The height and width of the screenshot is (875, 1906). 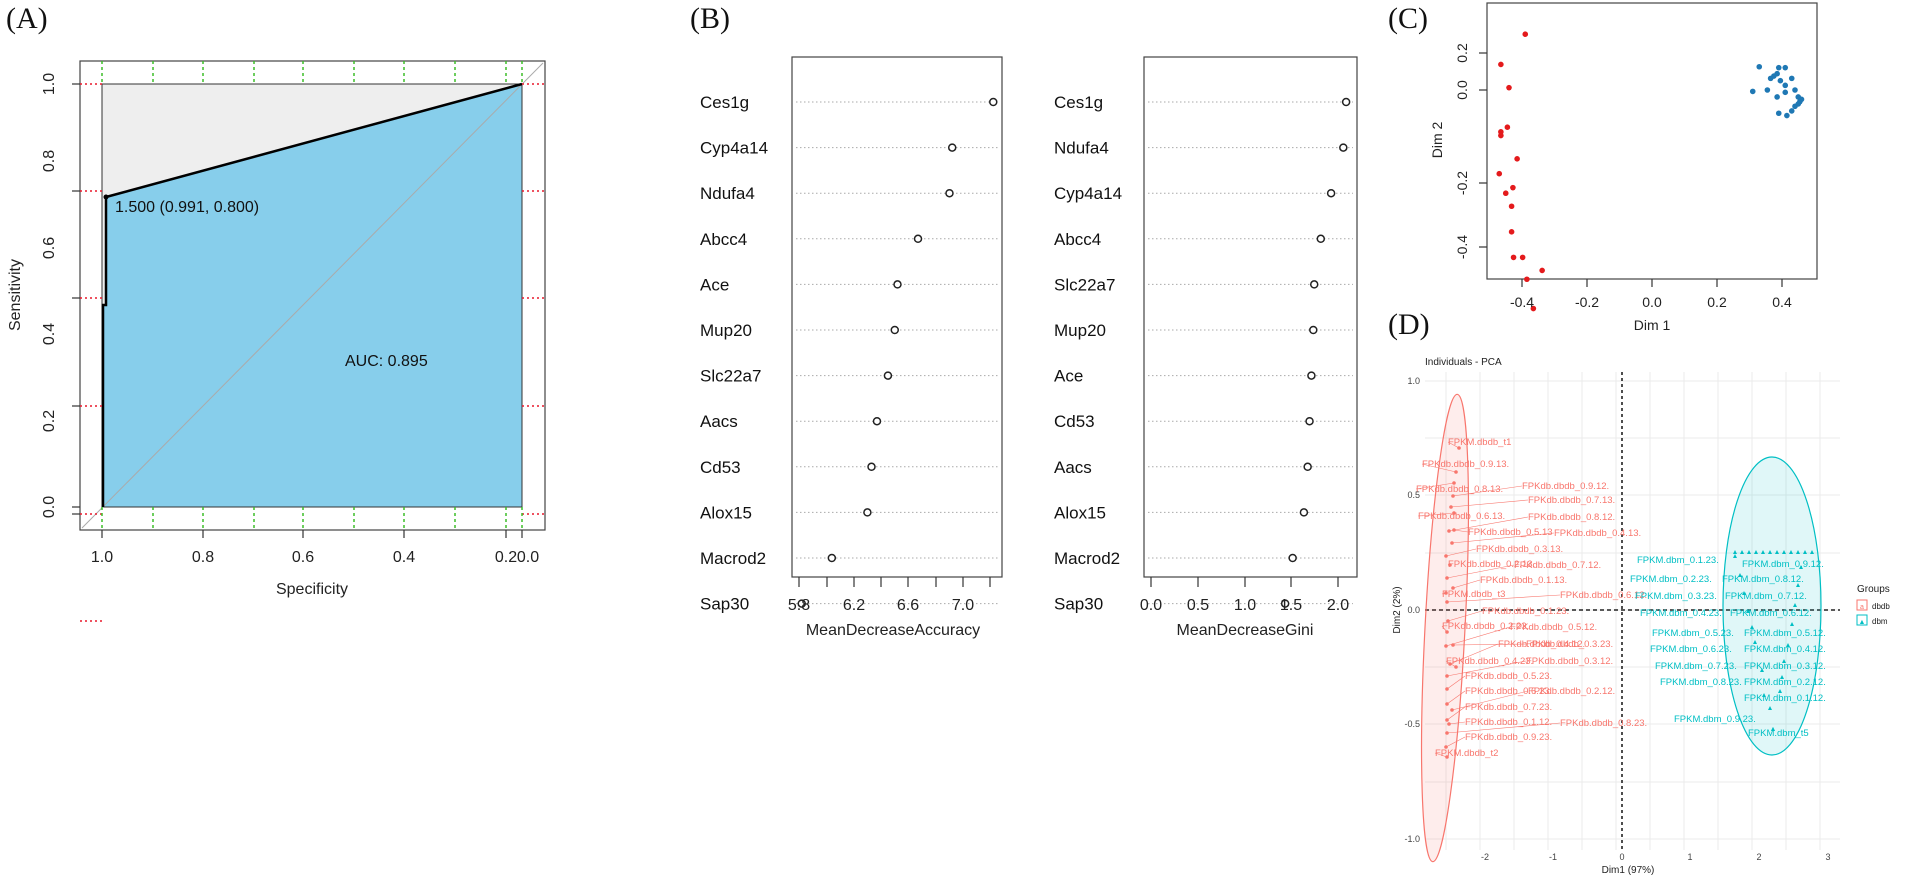 I want to click on roc-ytick-0: 0.0, so click(x=49, y=507).